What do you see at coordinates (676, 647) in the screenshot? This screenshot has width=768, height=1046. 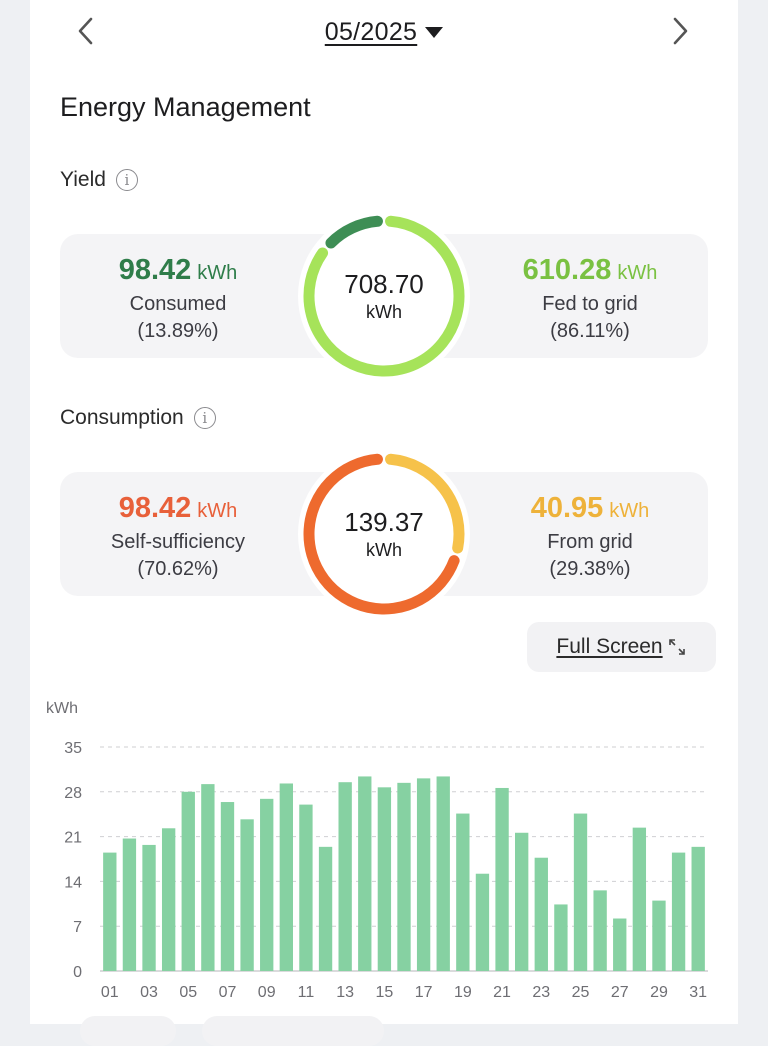 I see `expand-icon` at bounding box center [676, 647].